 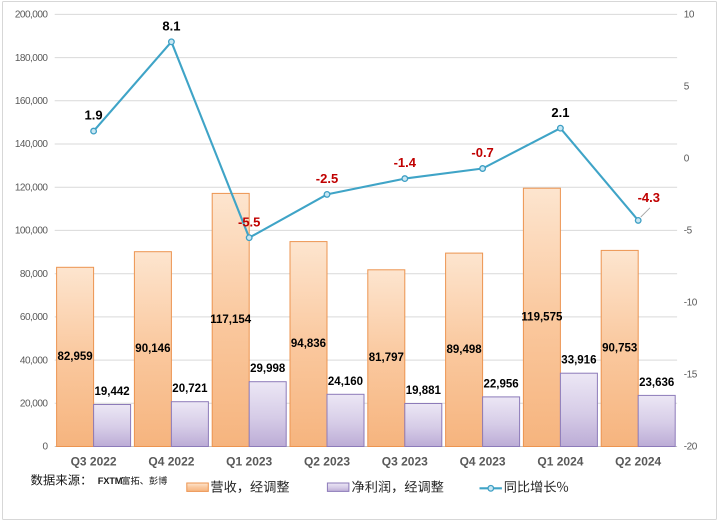 I want to click on svg-text: 180,000, so click(x=32, y=58).